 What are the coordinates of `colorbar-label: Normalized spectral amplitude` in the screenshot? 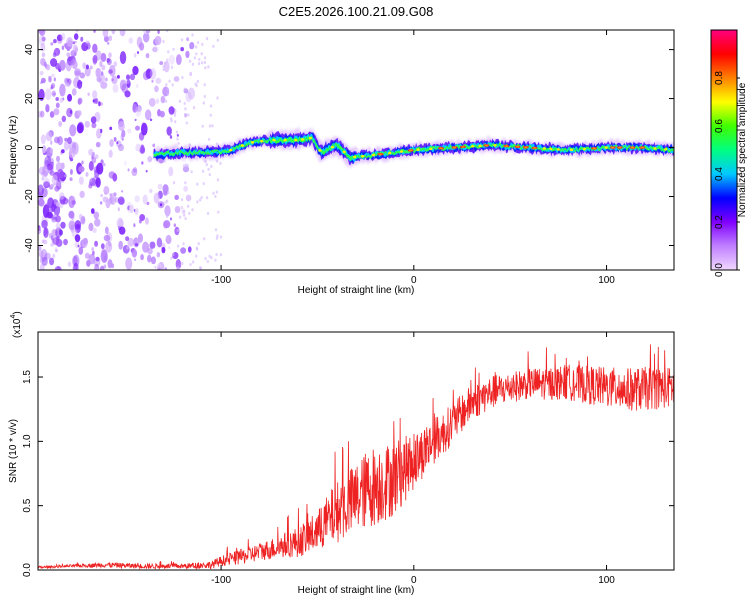 It's located at (742, 149).